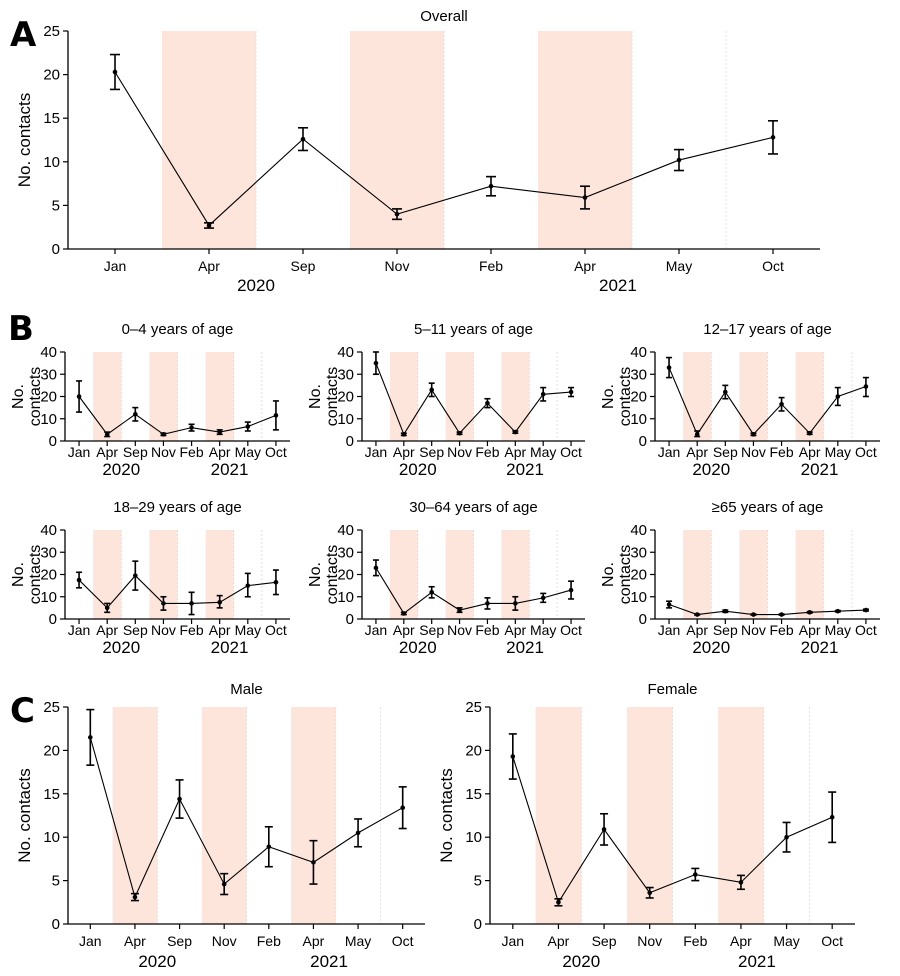 The width and height of the screenshot is (900, 976). Describe the element at coordinates (767, 329) in the screenshot. I see `panel-title: 12–17 years of age` at that location.